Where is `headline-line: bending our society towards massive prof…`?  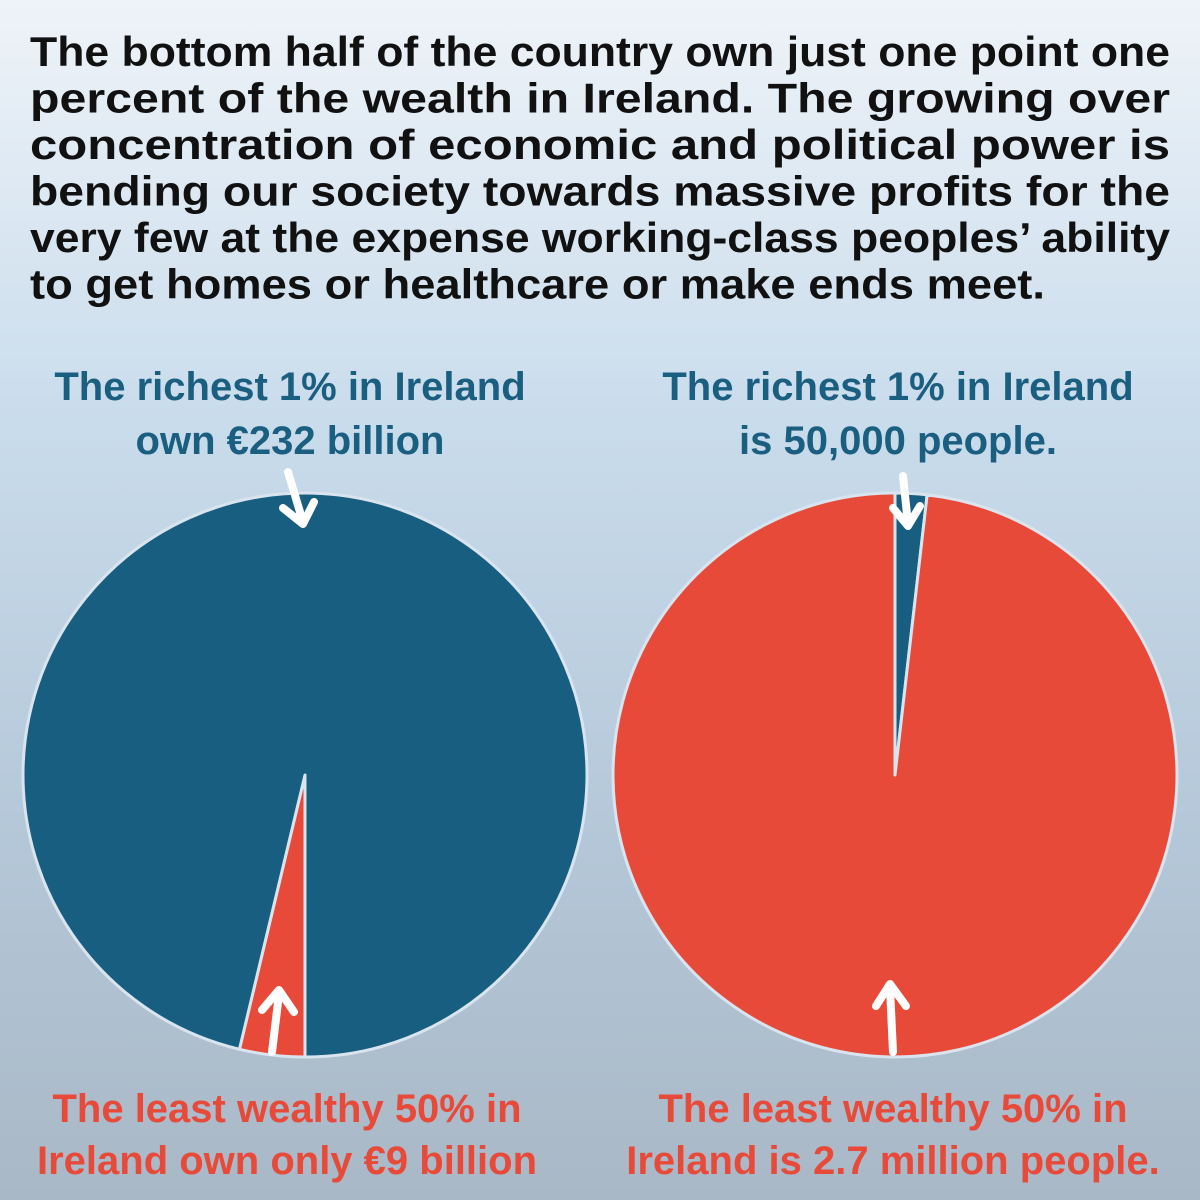
headline-line: bending our society towards massive prof… is located at coordinates (600, 191).